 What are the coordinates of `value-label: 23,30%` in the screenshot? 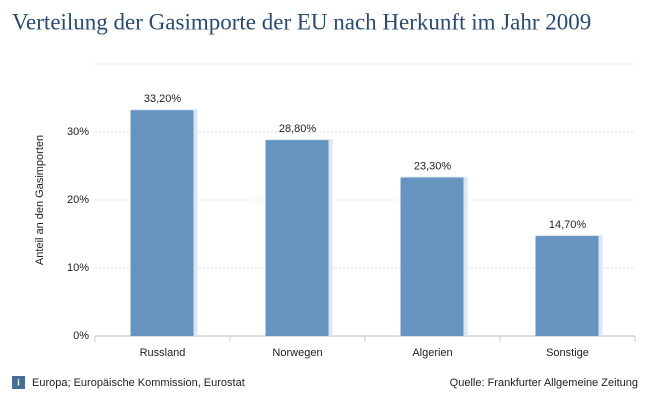 It's located at (433, 166).